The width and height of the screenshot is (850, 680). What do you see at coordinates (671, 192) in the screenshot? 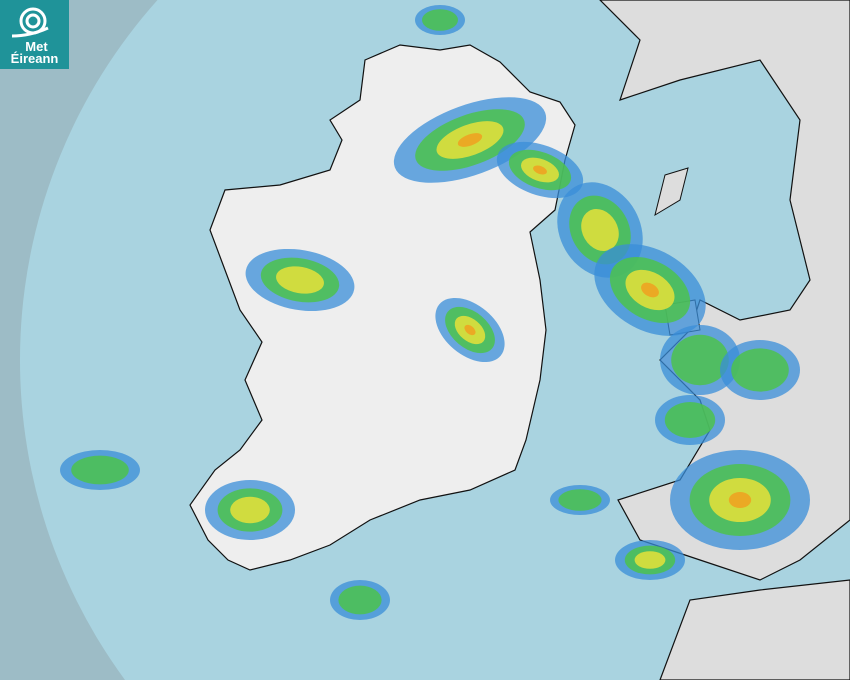
I see `isle-of-man` at bounding box center [671, 192].